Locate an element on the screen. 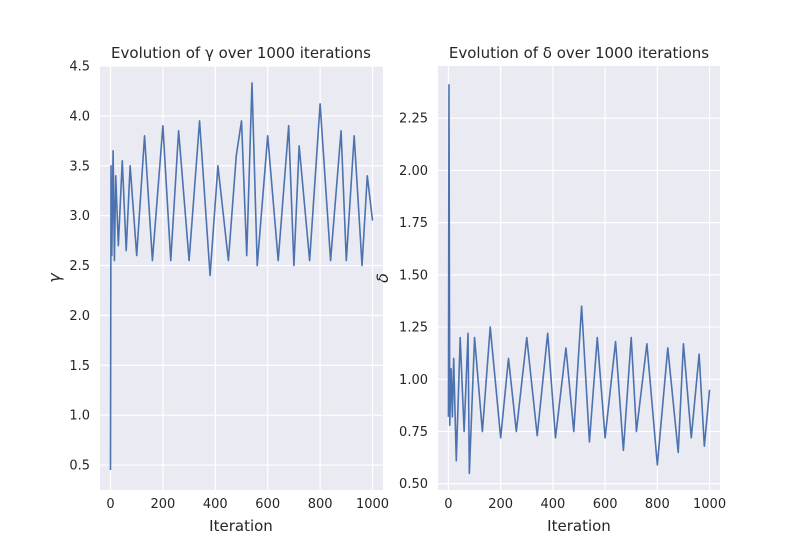 The image size is (800, 550). delta-y-tick-label: 1.50 is located at coordinates (413, 275).